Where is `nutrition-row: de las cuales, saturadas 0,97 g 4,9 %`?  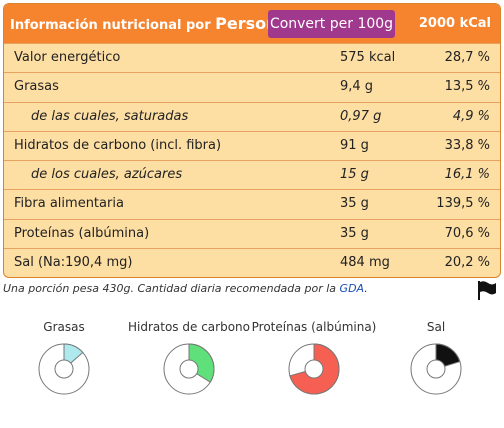
nutrition-row: de las cuales, saturadas 0,97 g 4,9 % is located at coordinates (252, 116).